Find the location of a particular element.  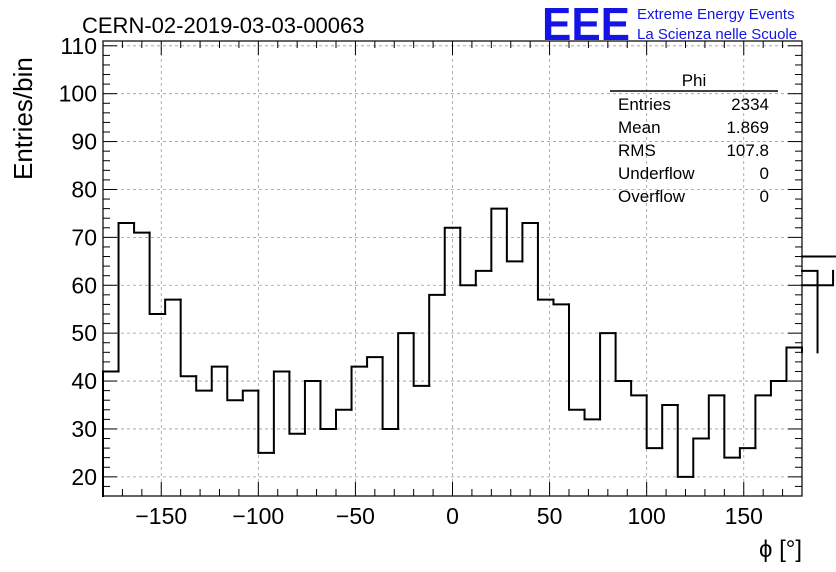

x-axis-label: ϕ [°] is located at coordinates (780, 549).